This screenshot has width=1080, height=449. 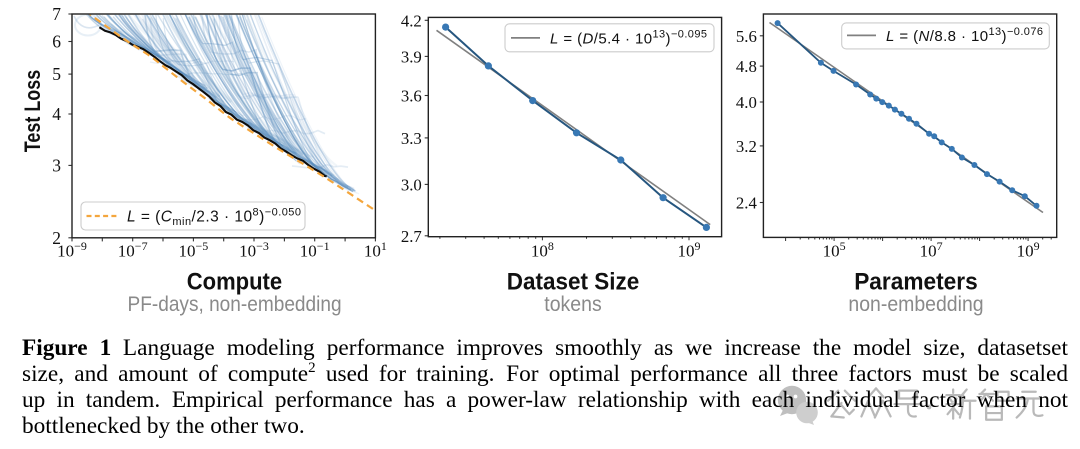 What do you see at coordinates (916, 282) in the screenshot?
I see `svg-text: Parameters` at bounding box center [916, 282].